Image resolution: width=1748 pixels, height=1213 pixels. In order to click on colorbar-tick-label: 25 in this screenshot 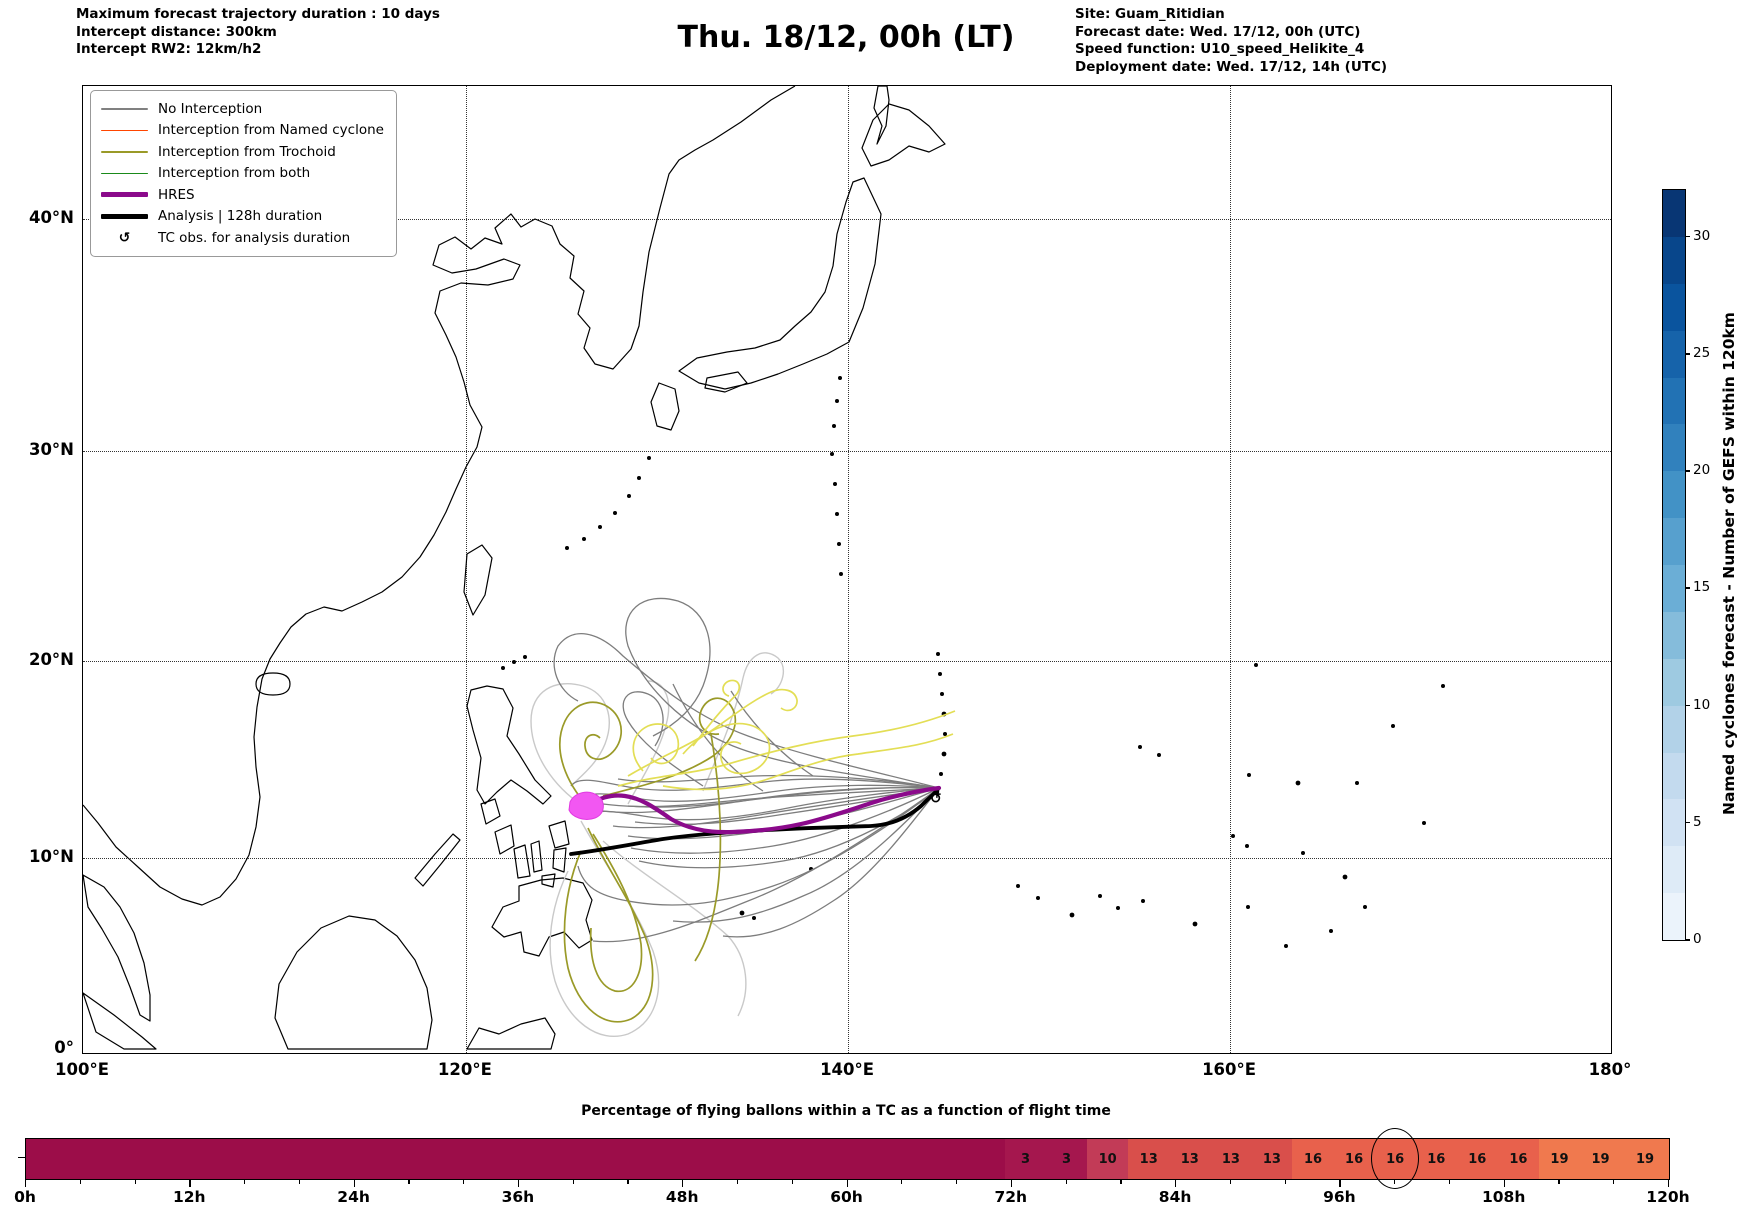, I will do `click(1702, 353)`.